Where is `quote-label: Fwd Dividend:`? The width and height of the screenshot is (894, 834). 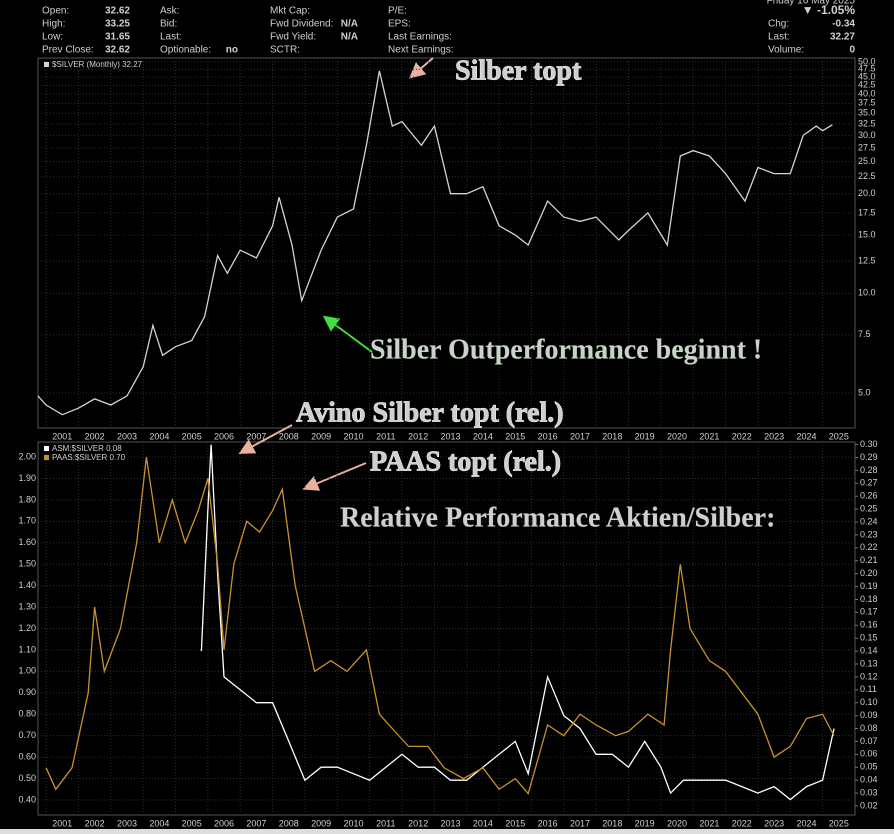
quote-label: Fwd Dividend: is located at coordinates (301, 24).